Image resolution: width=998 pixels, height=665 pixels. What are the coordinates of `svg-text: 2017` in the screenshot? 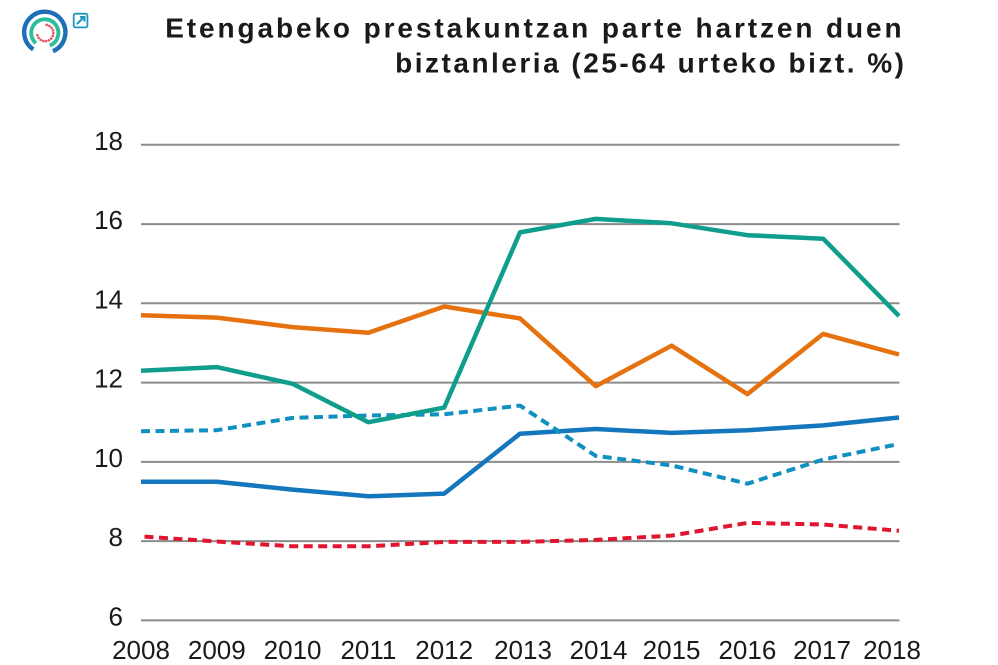 It's located at (822, 650).